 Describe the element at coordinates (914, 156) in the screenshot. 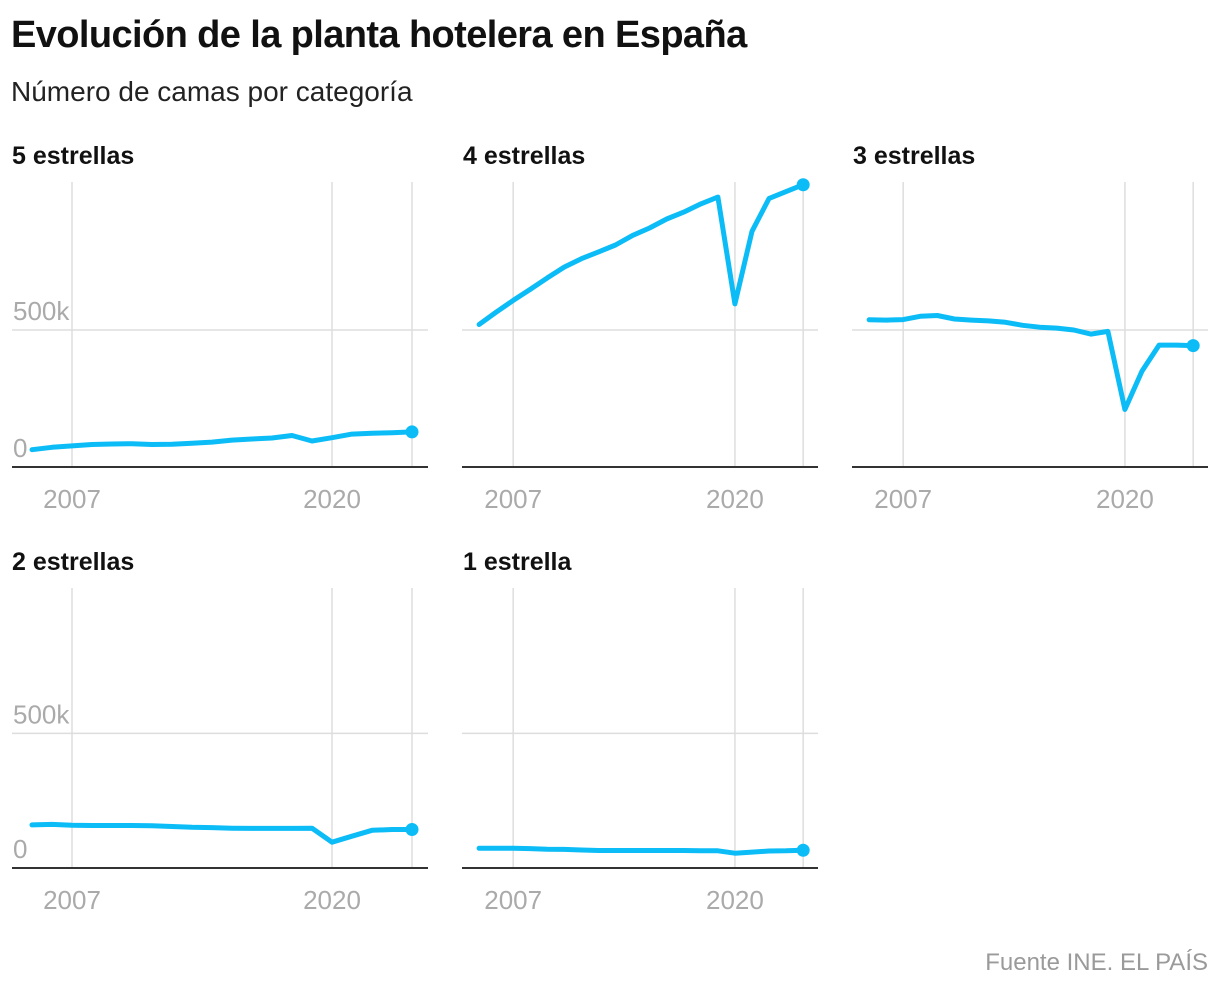

I see `panel-title-3-estrellas: 3 estrellas` at that location.